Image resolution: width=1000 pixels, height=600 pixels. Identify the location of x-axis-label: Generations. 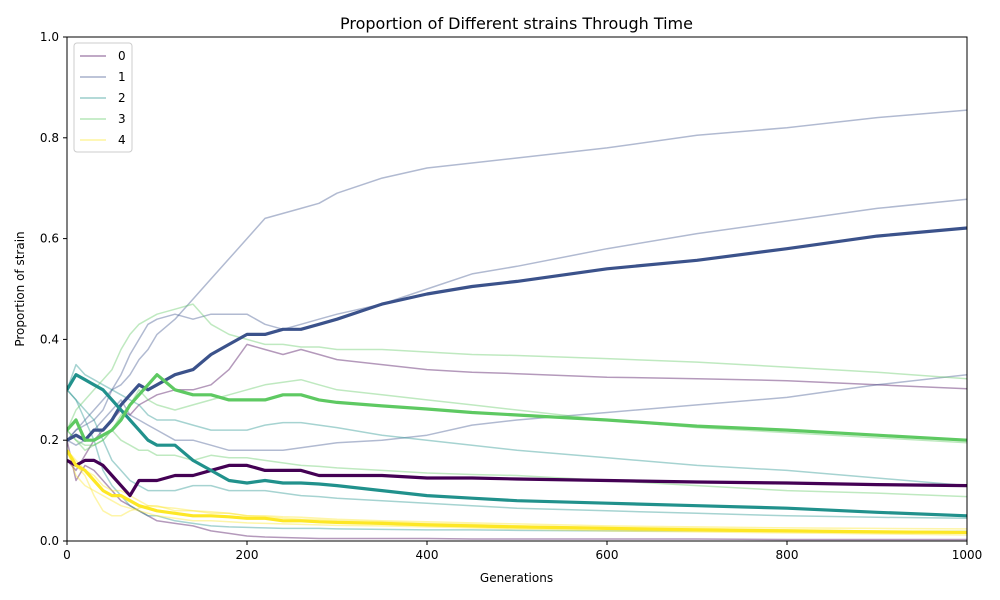
(516, 578).